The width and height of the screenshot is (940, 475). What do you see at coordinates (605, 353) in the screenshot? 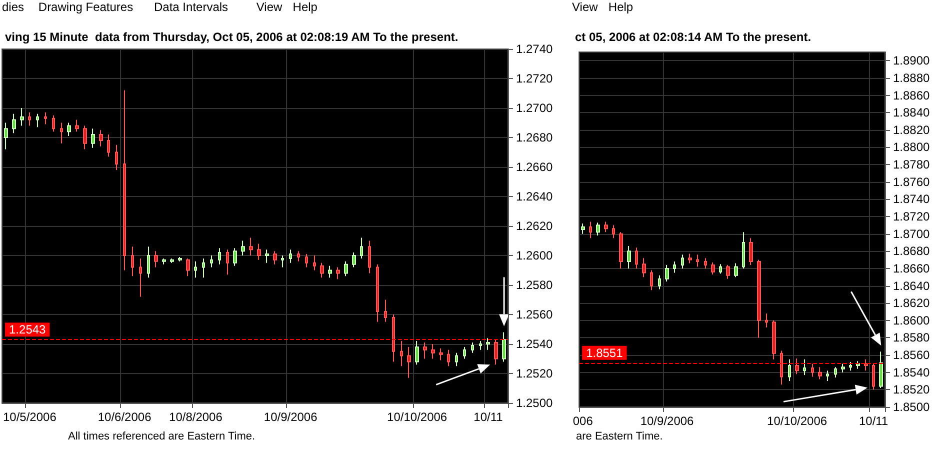
I see `ref-line-label: 1.8551` at bounding box center [605, 353].